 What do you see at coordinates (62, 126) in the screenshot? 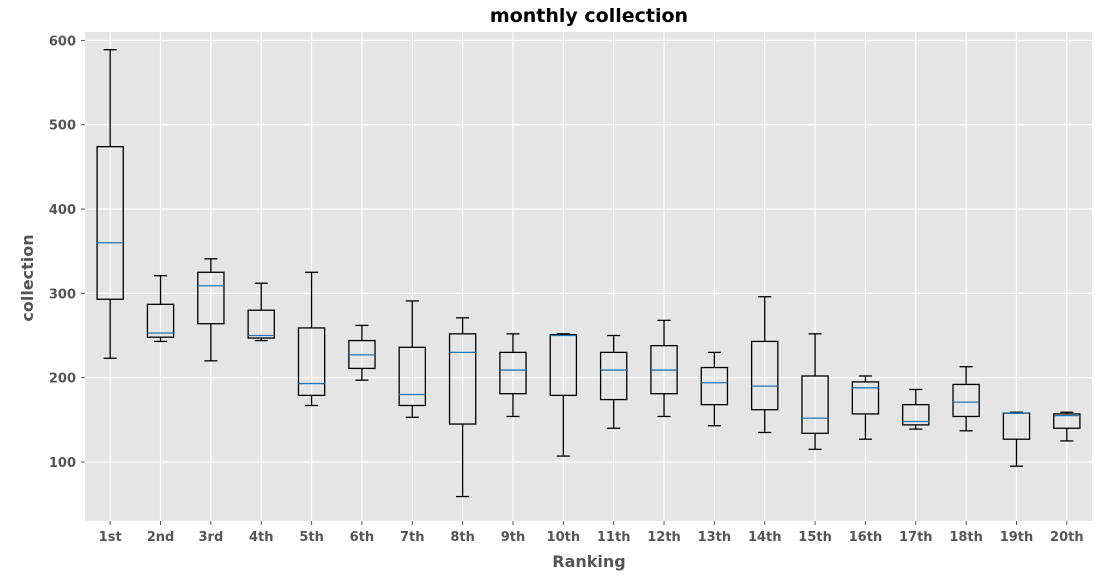
I see `y-tick-label: 500` at bounding box center [62, 126].